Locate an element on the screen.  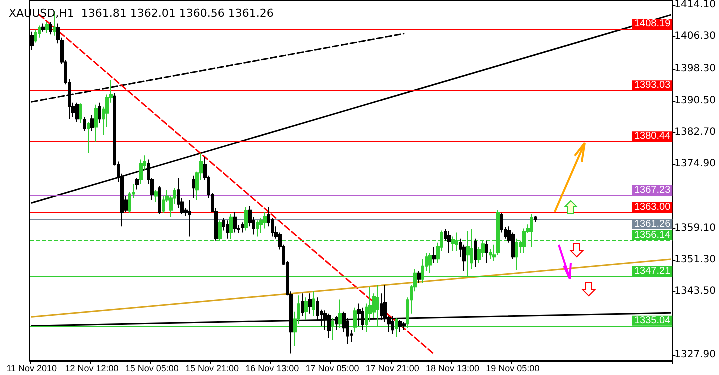
x-tick-label: 15 Nov 05:00 is located at coordinates (152, 369).